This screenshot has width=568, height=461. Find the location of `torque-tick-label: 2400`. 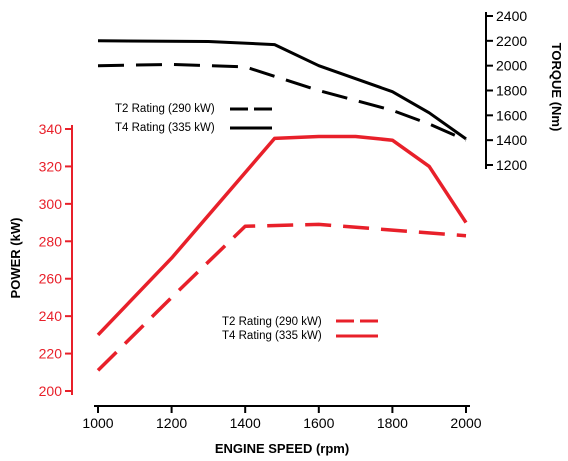

torque-tick-label: 2400 is located at coordinates (511, 16).